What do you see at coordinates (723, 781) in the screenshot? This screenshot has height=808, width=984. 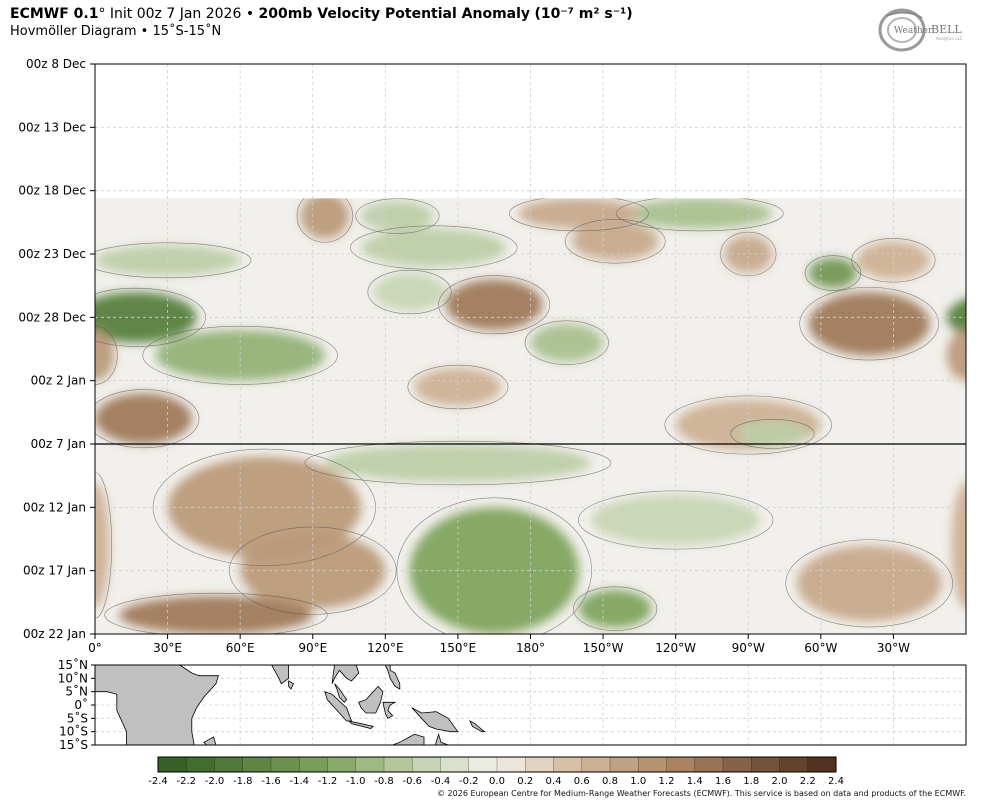 I see `colorbar-label-20: 1.6` at bounding box center [723, 781].